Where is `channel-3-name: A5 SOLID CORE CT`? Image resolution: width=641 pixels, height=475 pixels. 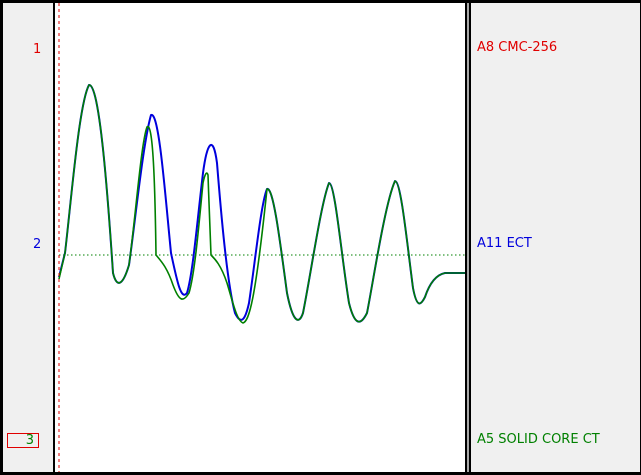 channel-3-name: A5 SOLID CORE CT is located at coordinates (538, 439).